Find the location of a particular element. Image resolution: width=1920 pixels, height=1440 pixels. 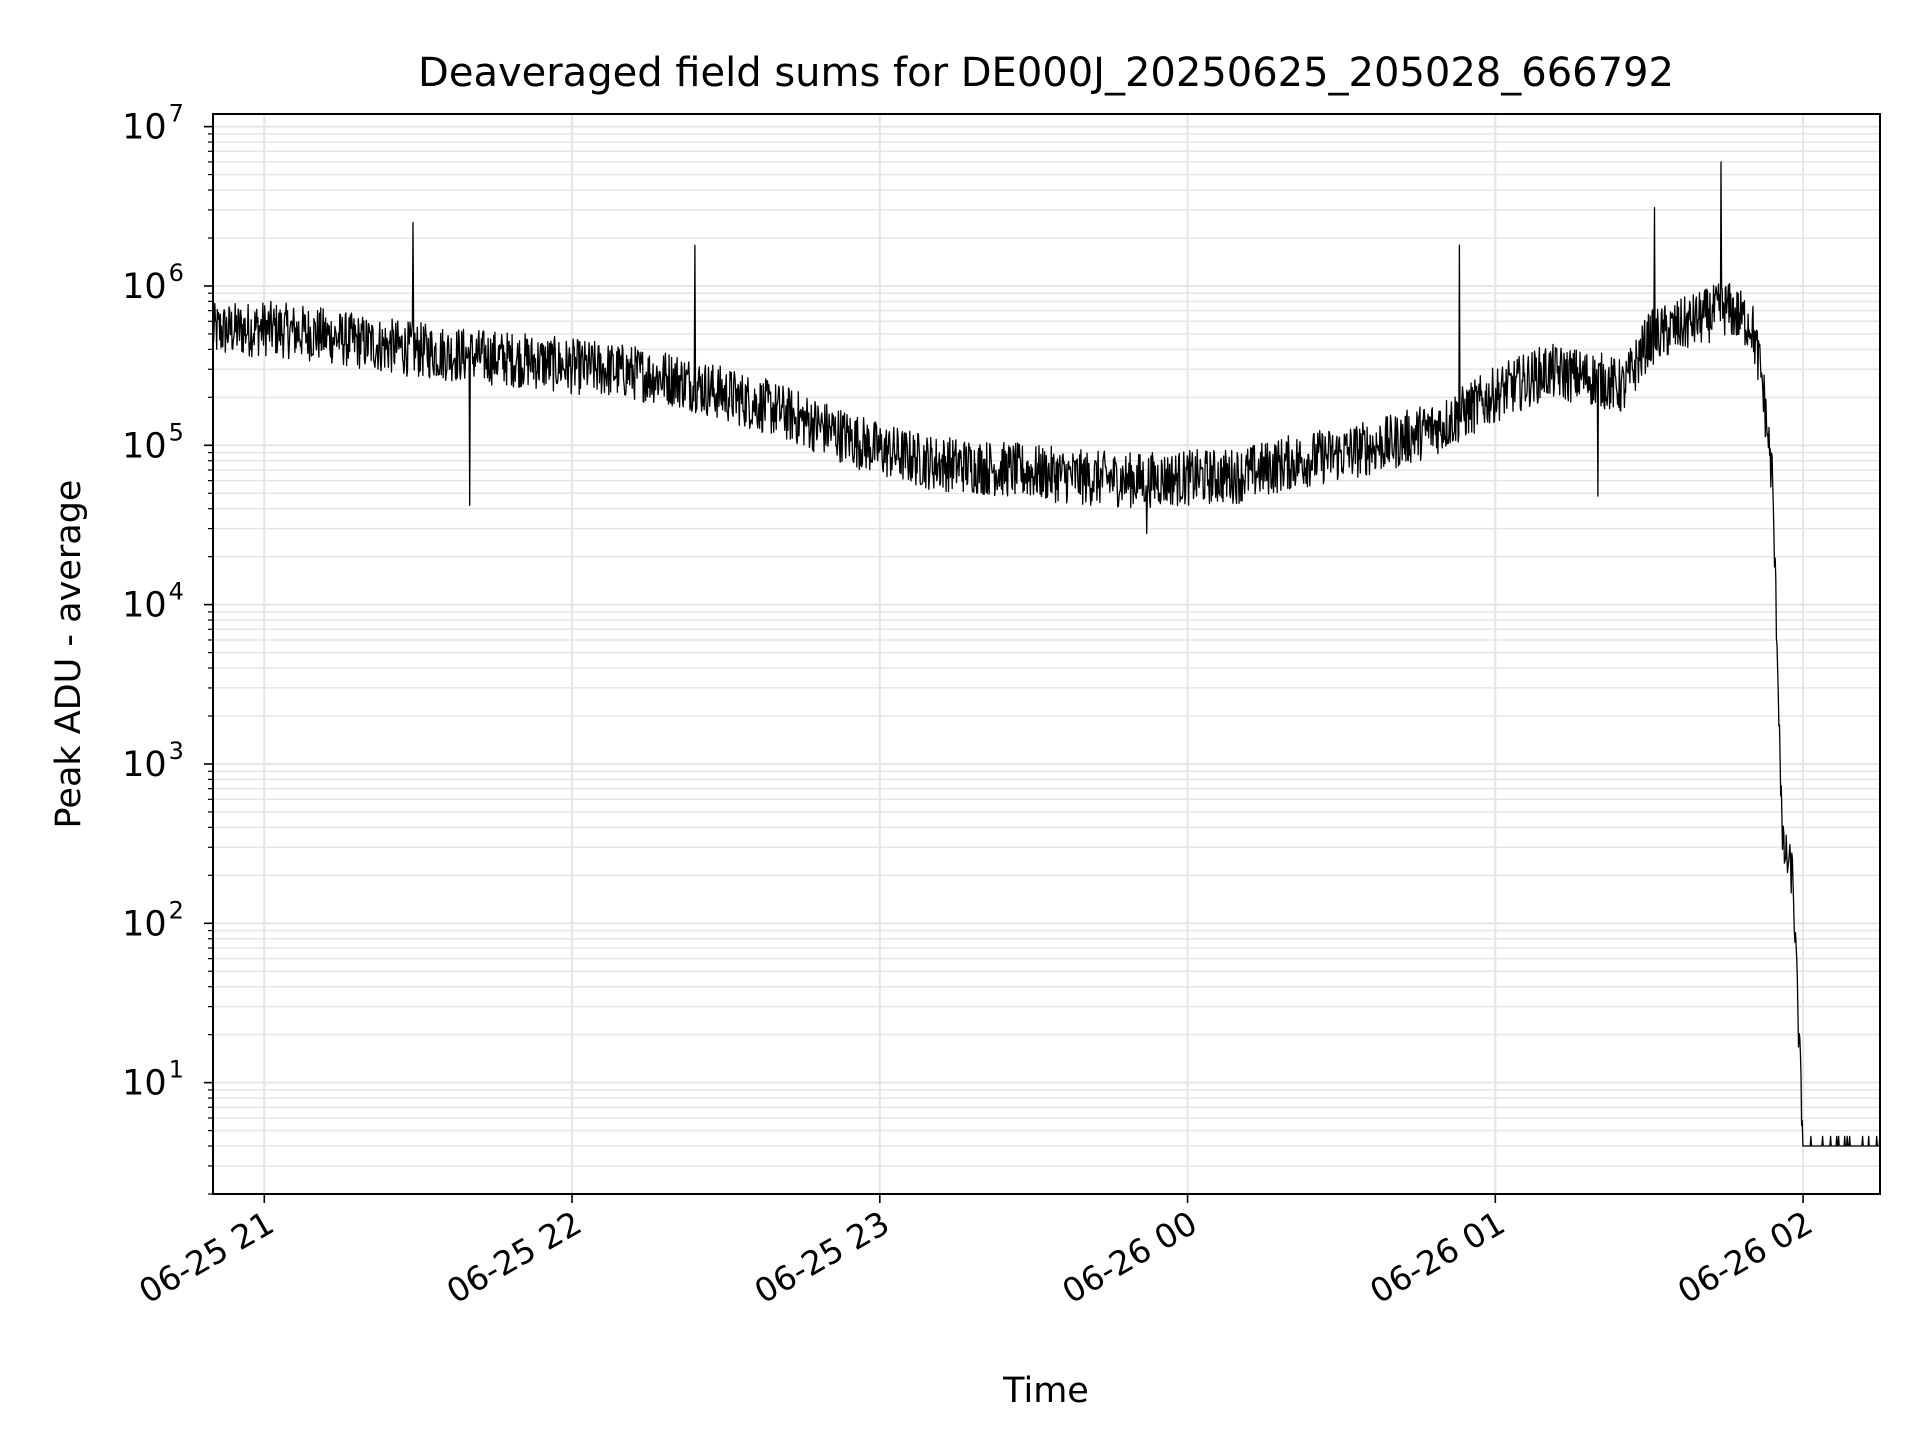

x-axis-label: Time is located at coordinates (1045, 1391).